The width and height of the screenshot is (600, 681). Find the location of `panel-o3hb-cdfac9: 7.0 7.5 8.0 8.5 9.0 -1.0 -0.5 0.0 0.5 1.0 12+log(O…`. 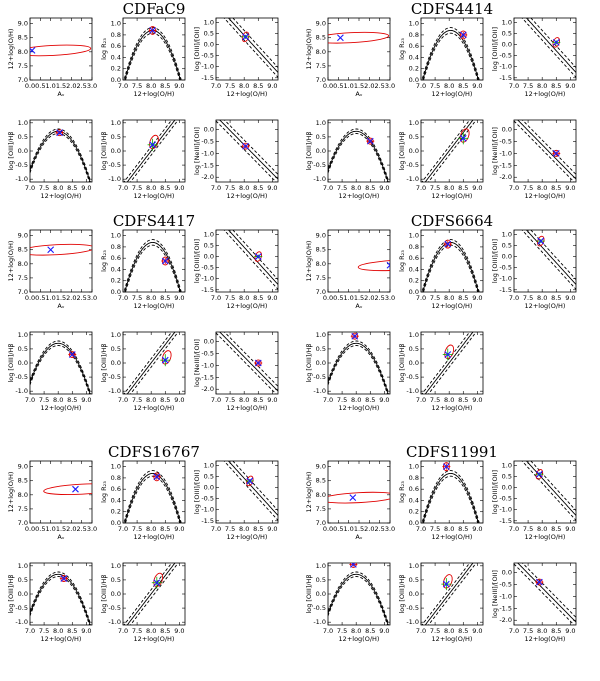

panel-o3hb-cdfac9: 7.0 7.5 8.0 8.5 9.0 -1.0 -0.5 0.0 0.5 1.0 12+log(O… is located at coordinates (50, 159).